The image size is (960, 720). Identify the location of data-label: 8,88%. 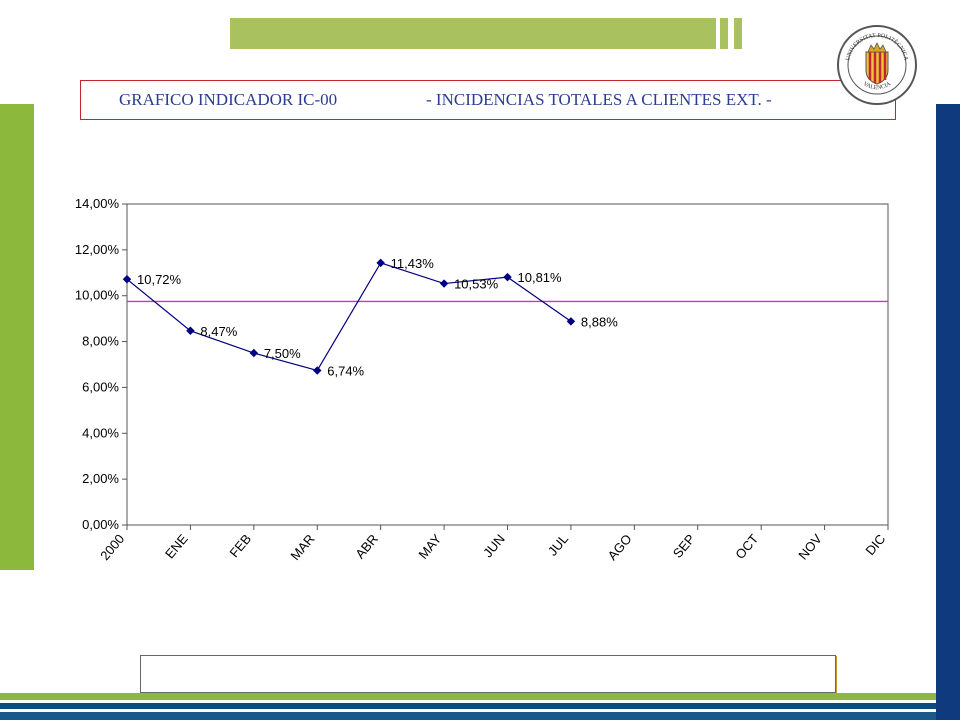
(599, 321).